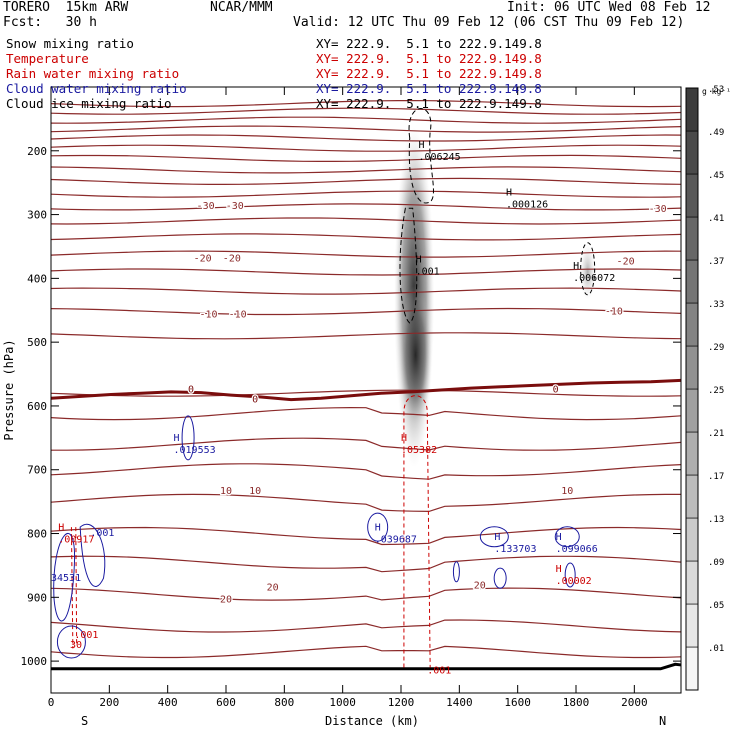  I want to click on colorbar-label: .21, so click(716, 434).